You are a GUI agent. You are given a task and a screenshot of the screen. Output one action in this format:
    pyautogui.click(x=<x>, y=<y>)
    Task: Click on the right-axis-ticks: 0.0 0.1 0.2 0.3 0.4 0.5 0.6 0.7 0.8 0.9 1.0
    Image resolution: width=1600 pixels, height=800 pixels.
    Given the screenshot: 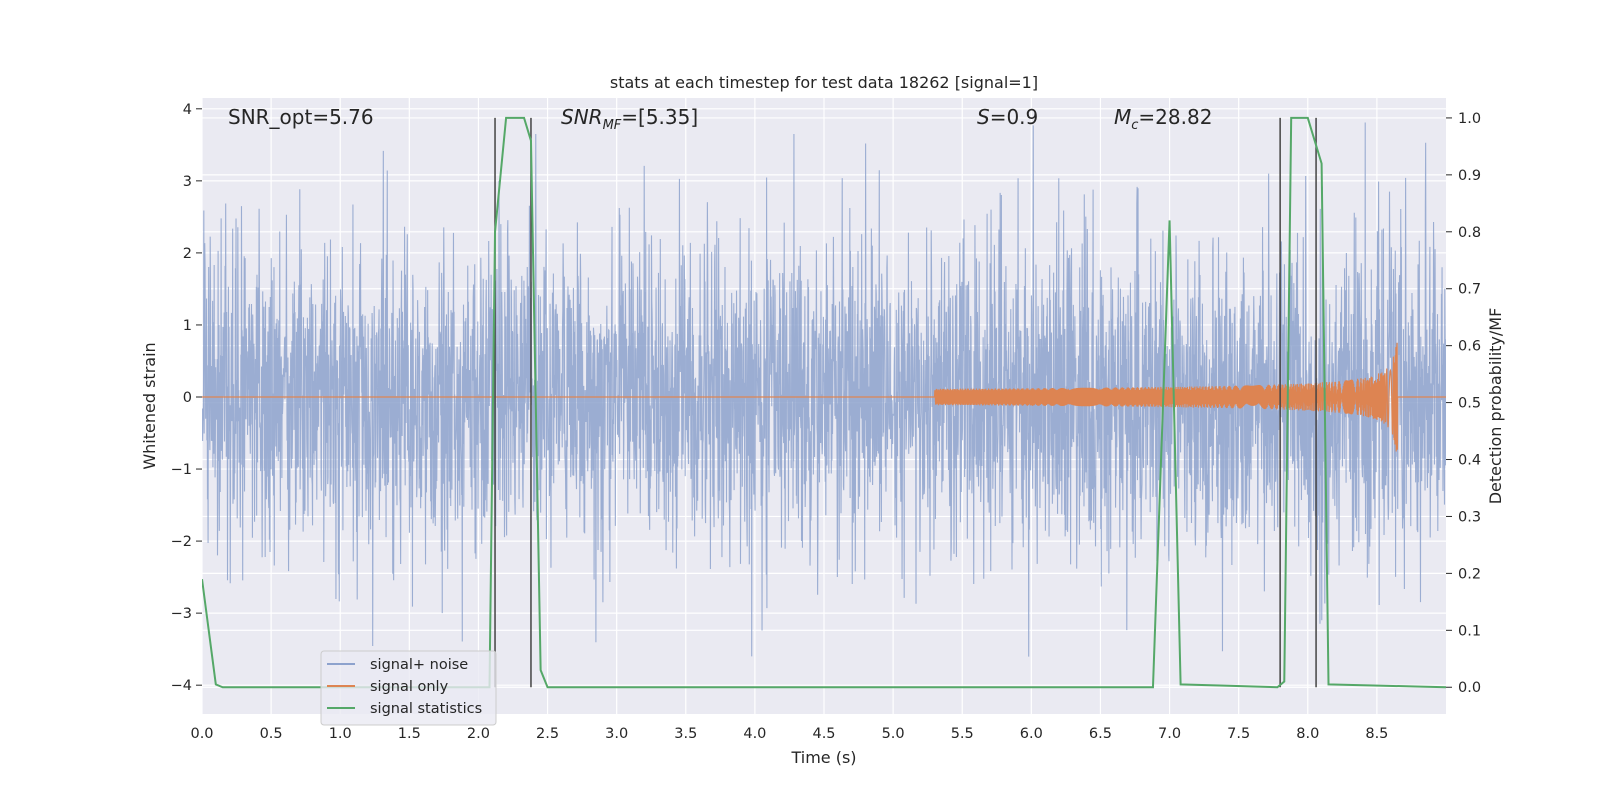 What is the action you would take?
    pyautogui.click(x=1463, y=403)
    